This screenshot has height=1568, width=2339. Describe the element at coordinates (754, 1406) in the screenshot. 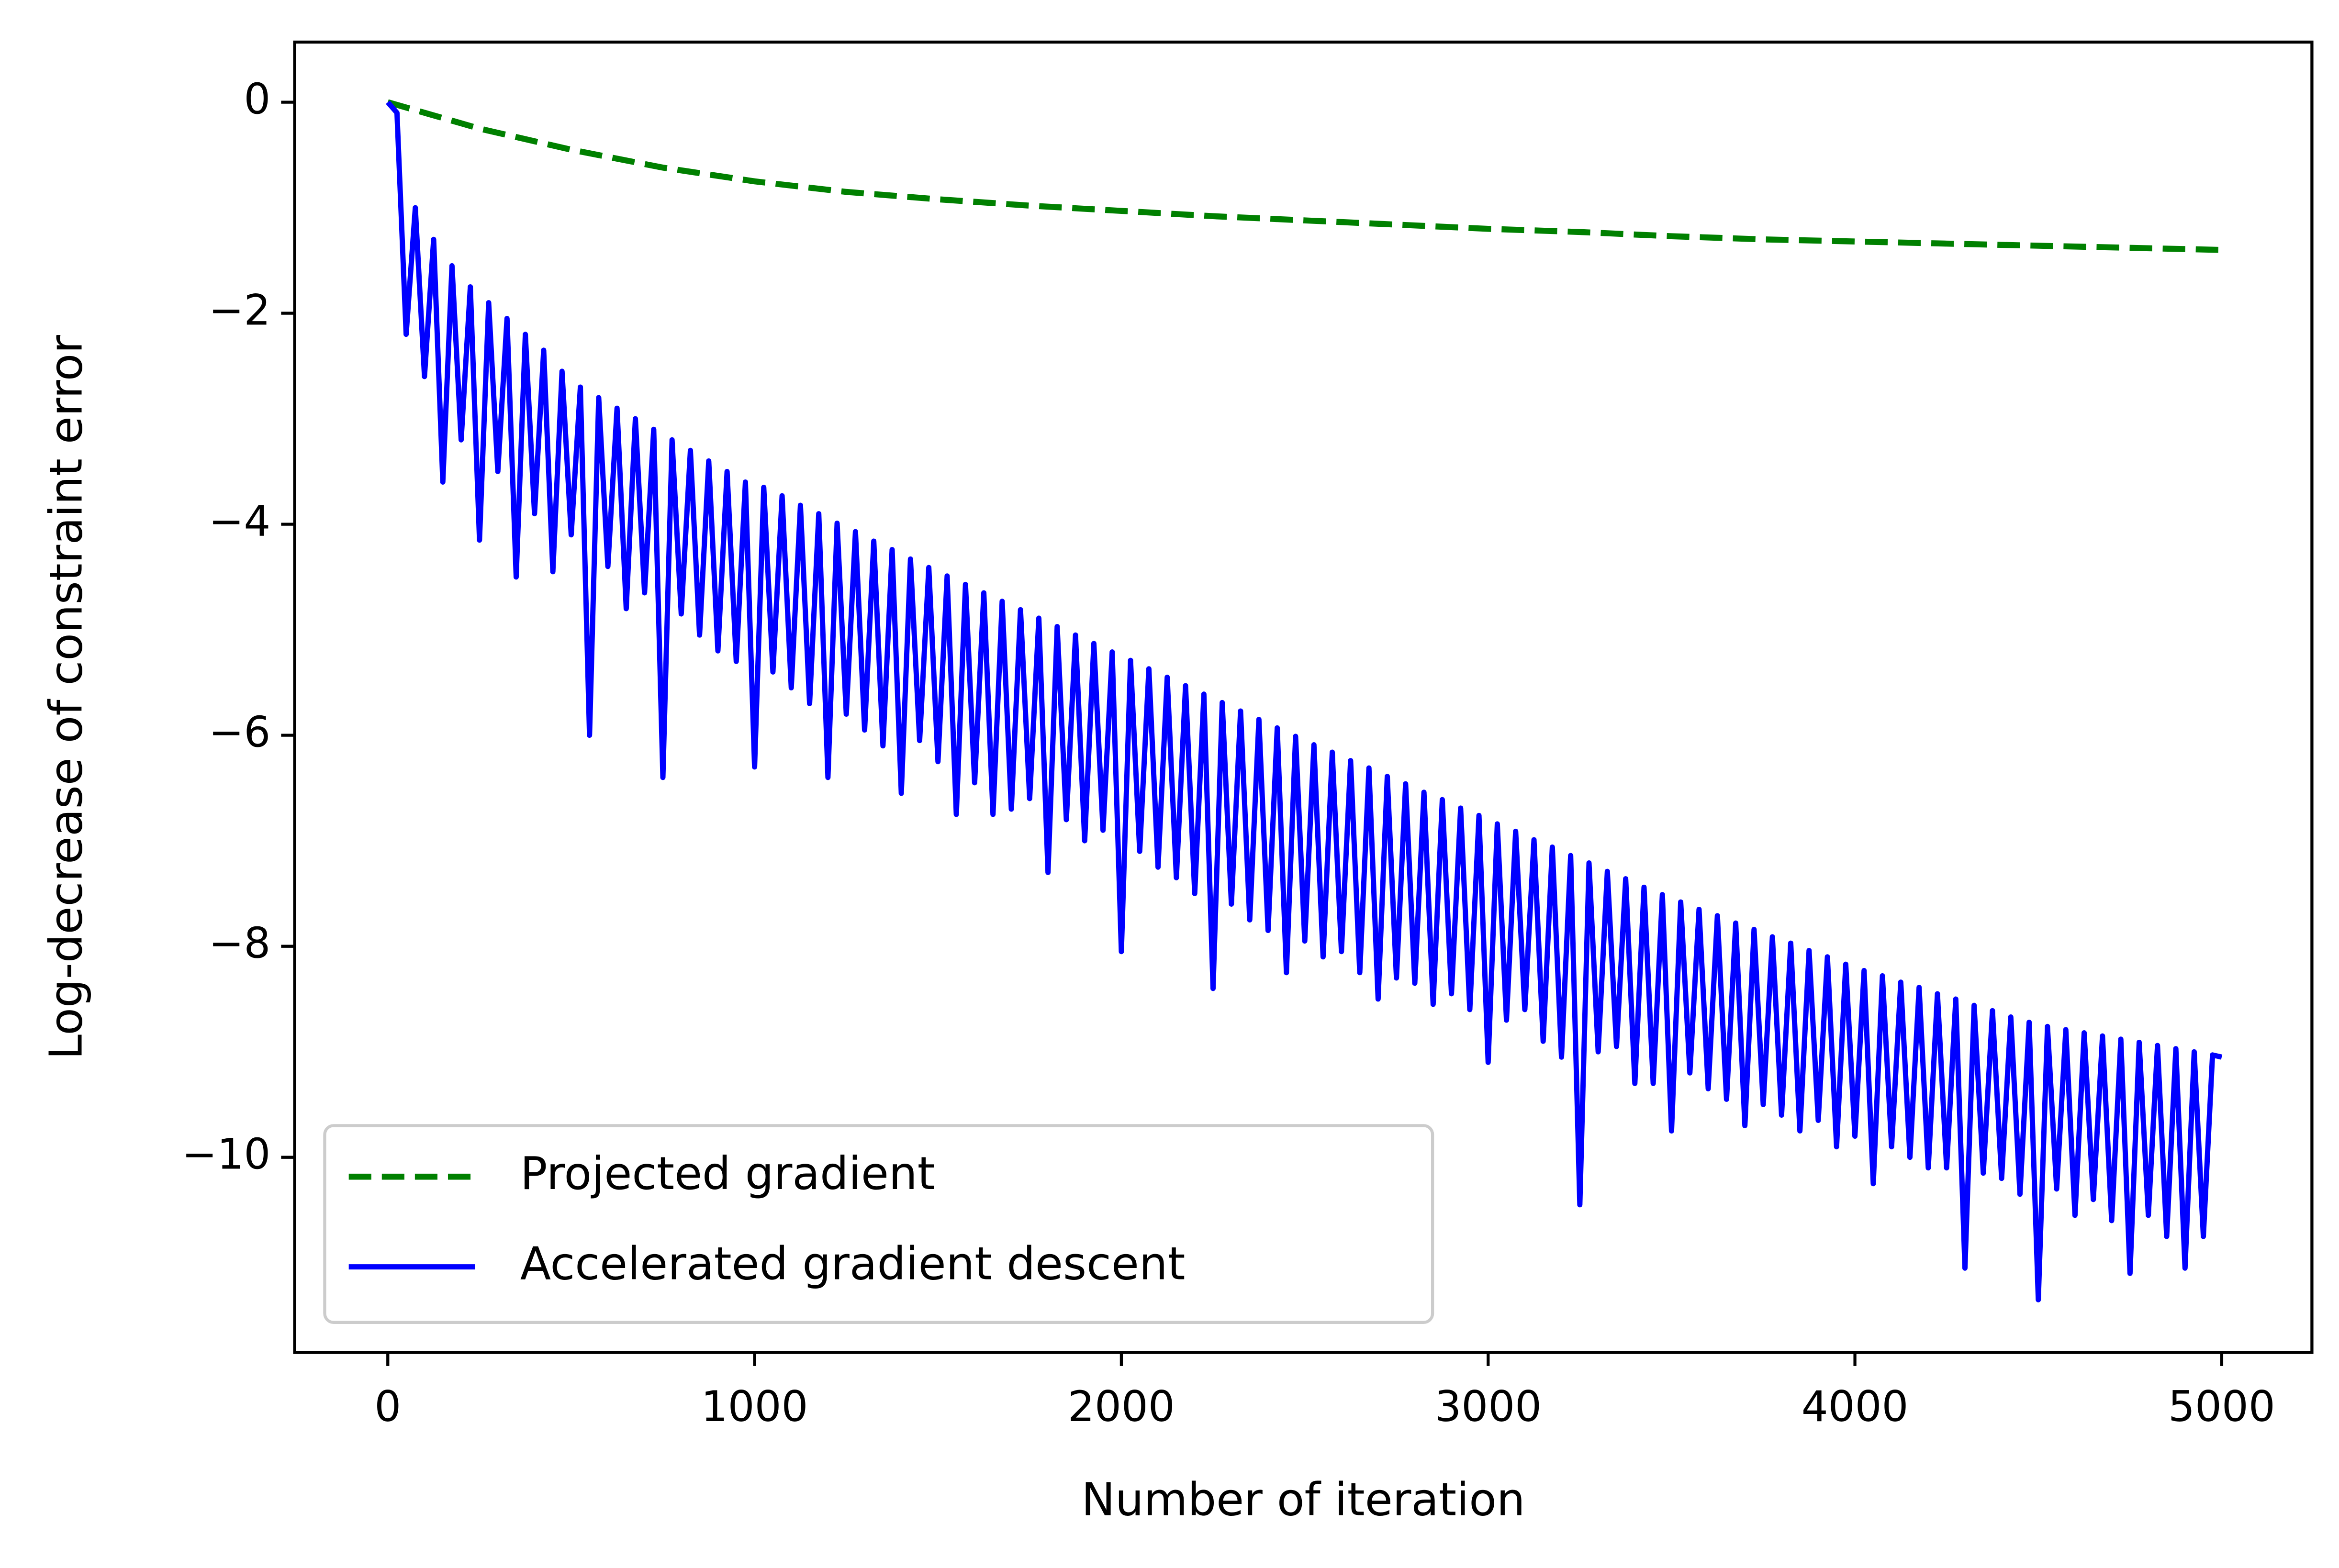

I see `x-tick-label: 1000` at that location.